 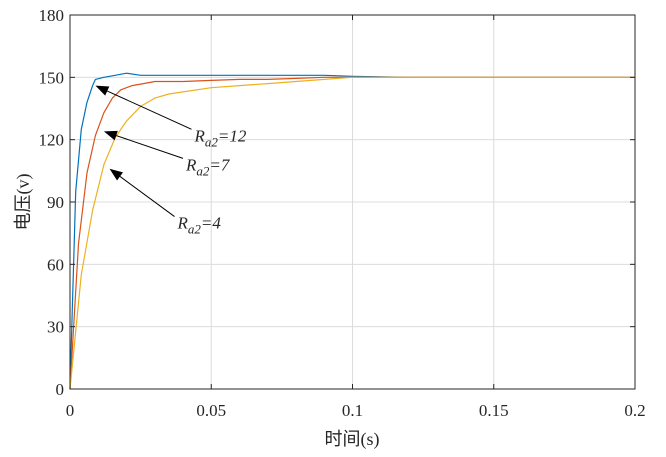 I want to click on x-axis-label: 时间(s), so click(x=352, y=439).